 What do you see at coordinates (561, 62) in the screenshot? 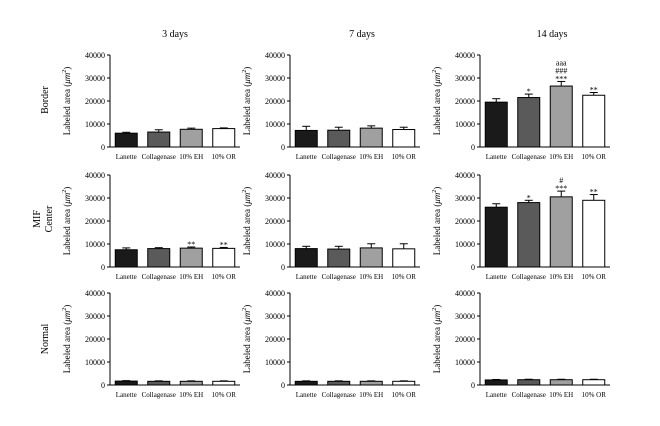
I see `significance-label: aaa` at bounding box center [561, 62].